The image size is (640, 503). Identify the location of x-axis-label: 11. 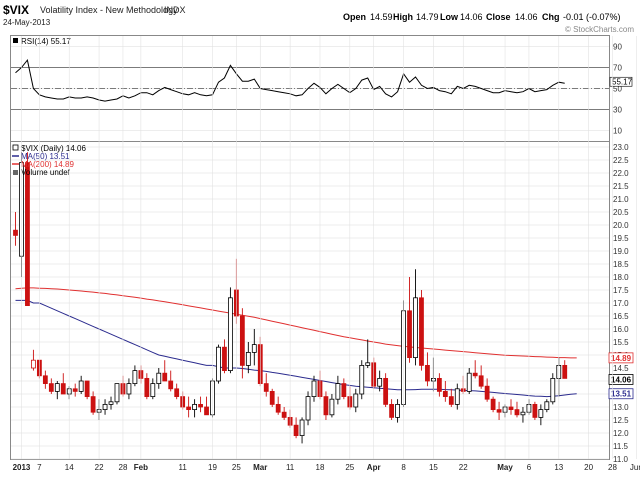
(183, 467).